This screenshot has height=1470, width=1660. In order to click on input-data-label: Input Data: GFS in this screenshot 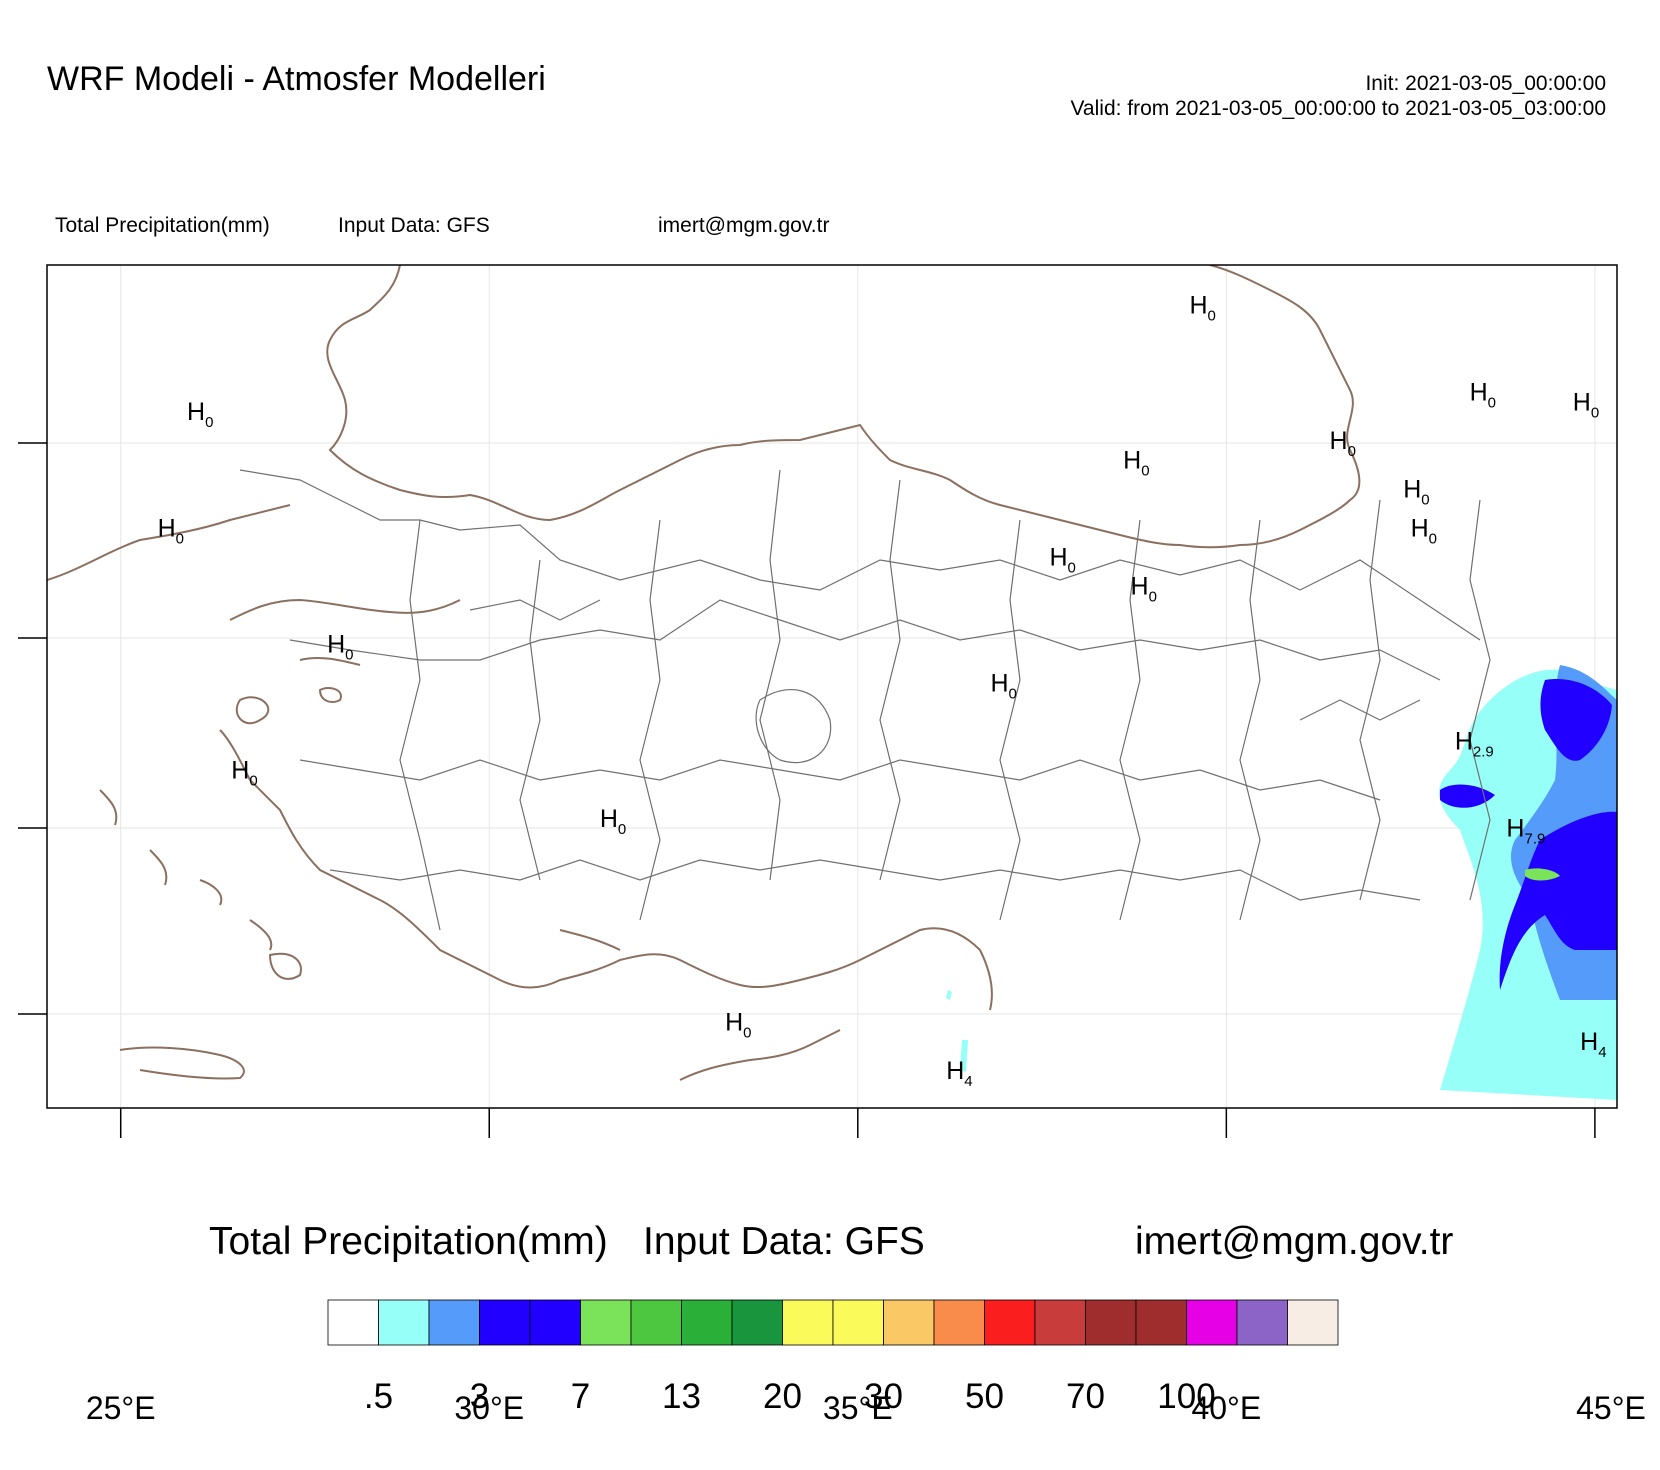, I will do `click(414, 225)`.